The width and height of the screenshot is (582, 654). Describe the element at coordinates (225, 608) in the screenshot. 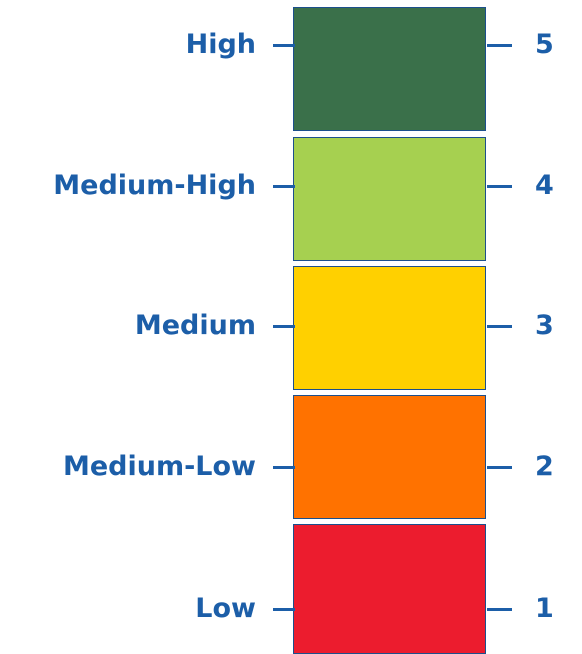

I see `level-label: Low` at that location.